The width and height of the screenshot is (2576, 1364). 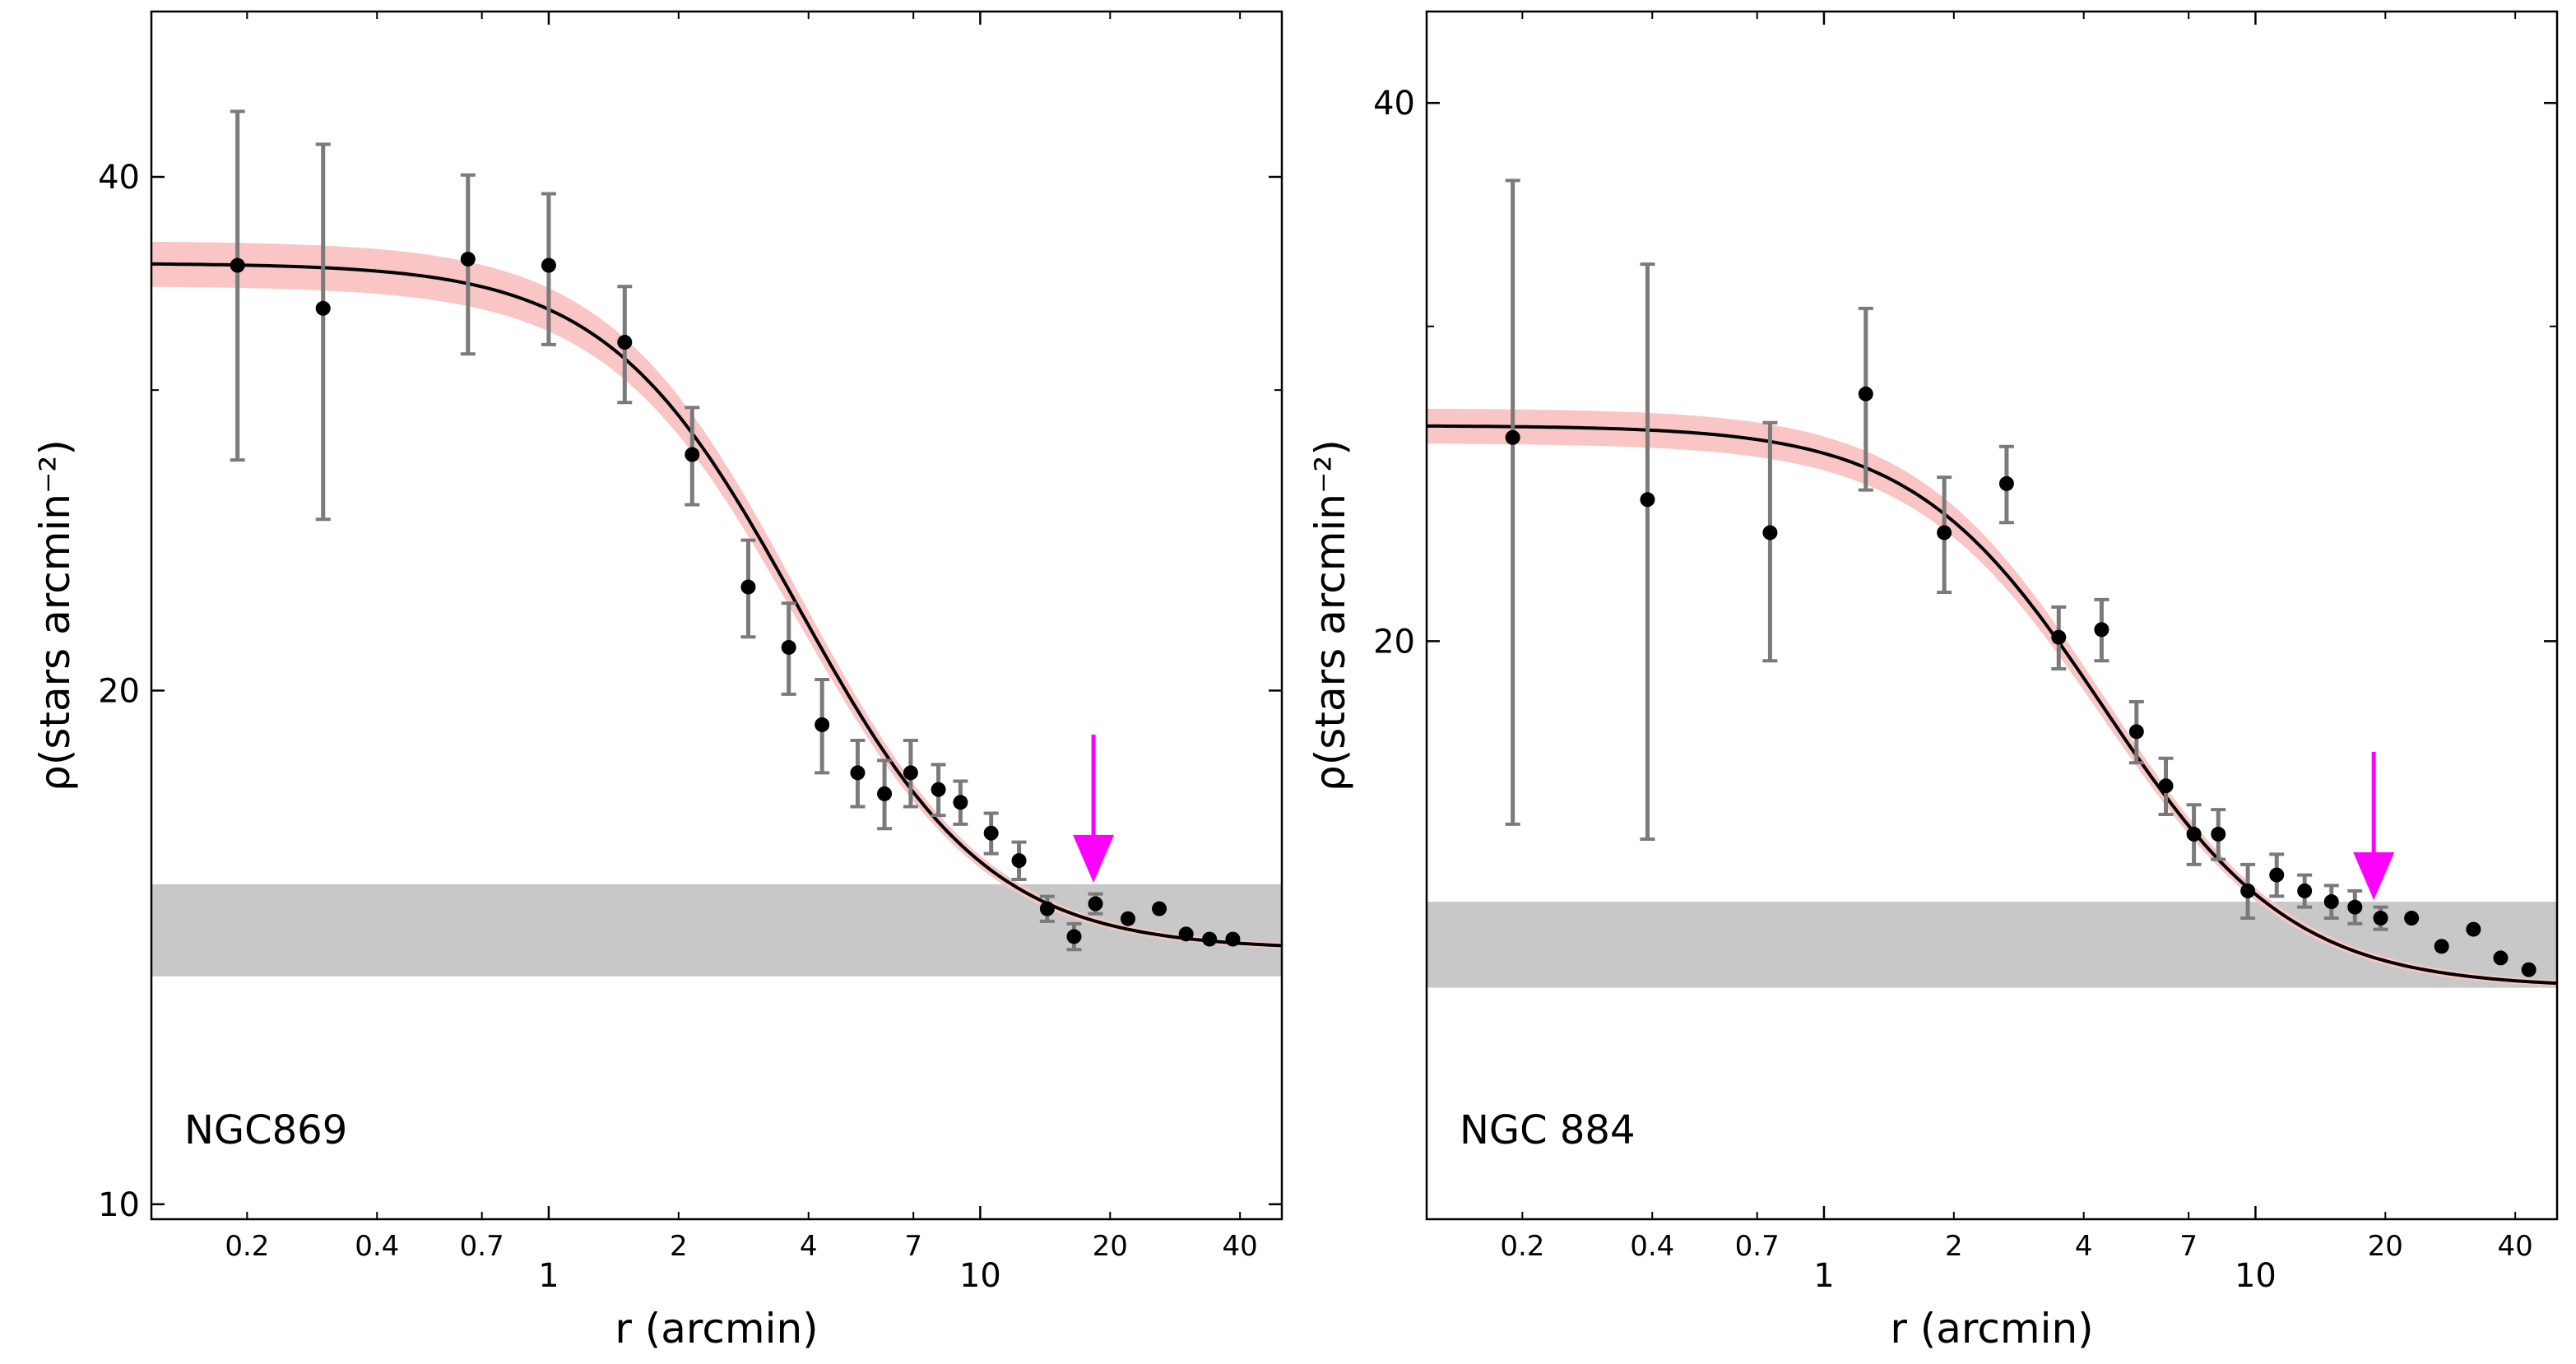 I want to click on y-major-tick-label: 10, so click(x=119, y=1205).